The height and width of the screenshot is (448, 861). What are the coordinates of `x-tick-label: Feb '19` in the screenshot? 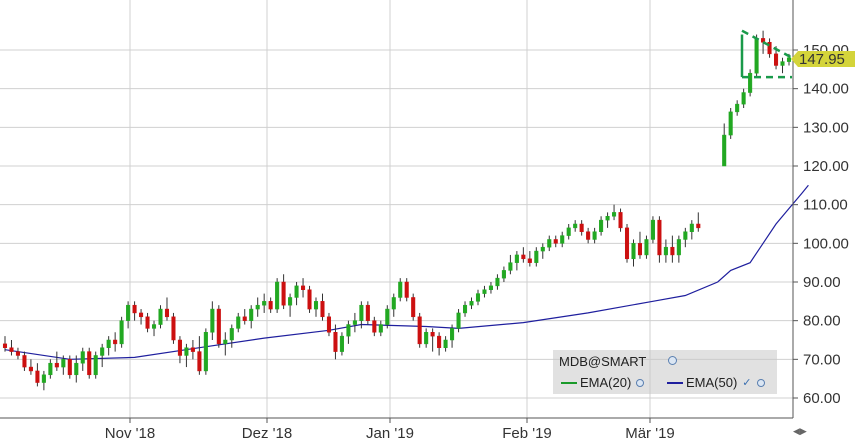 It's located at (527, 433).